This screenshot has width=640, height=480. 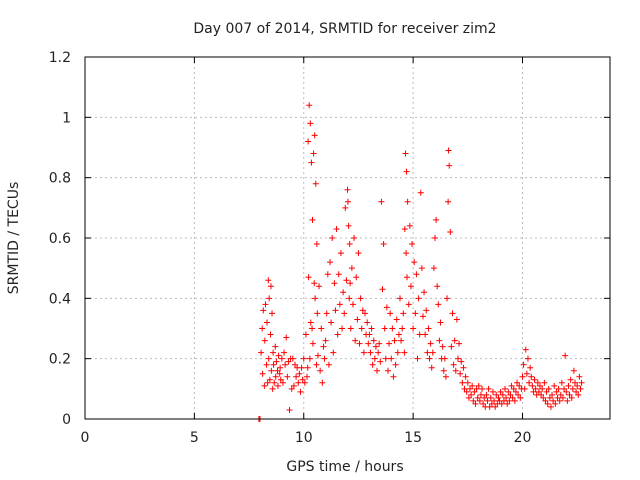 What do you see at coordinates (60, 360) in the screenshot?
I see `y-tick-label: 0.2` at bounding box center [60, 360].